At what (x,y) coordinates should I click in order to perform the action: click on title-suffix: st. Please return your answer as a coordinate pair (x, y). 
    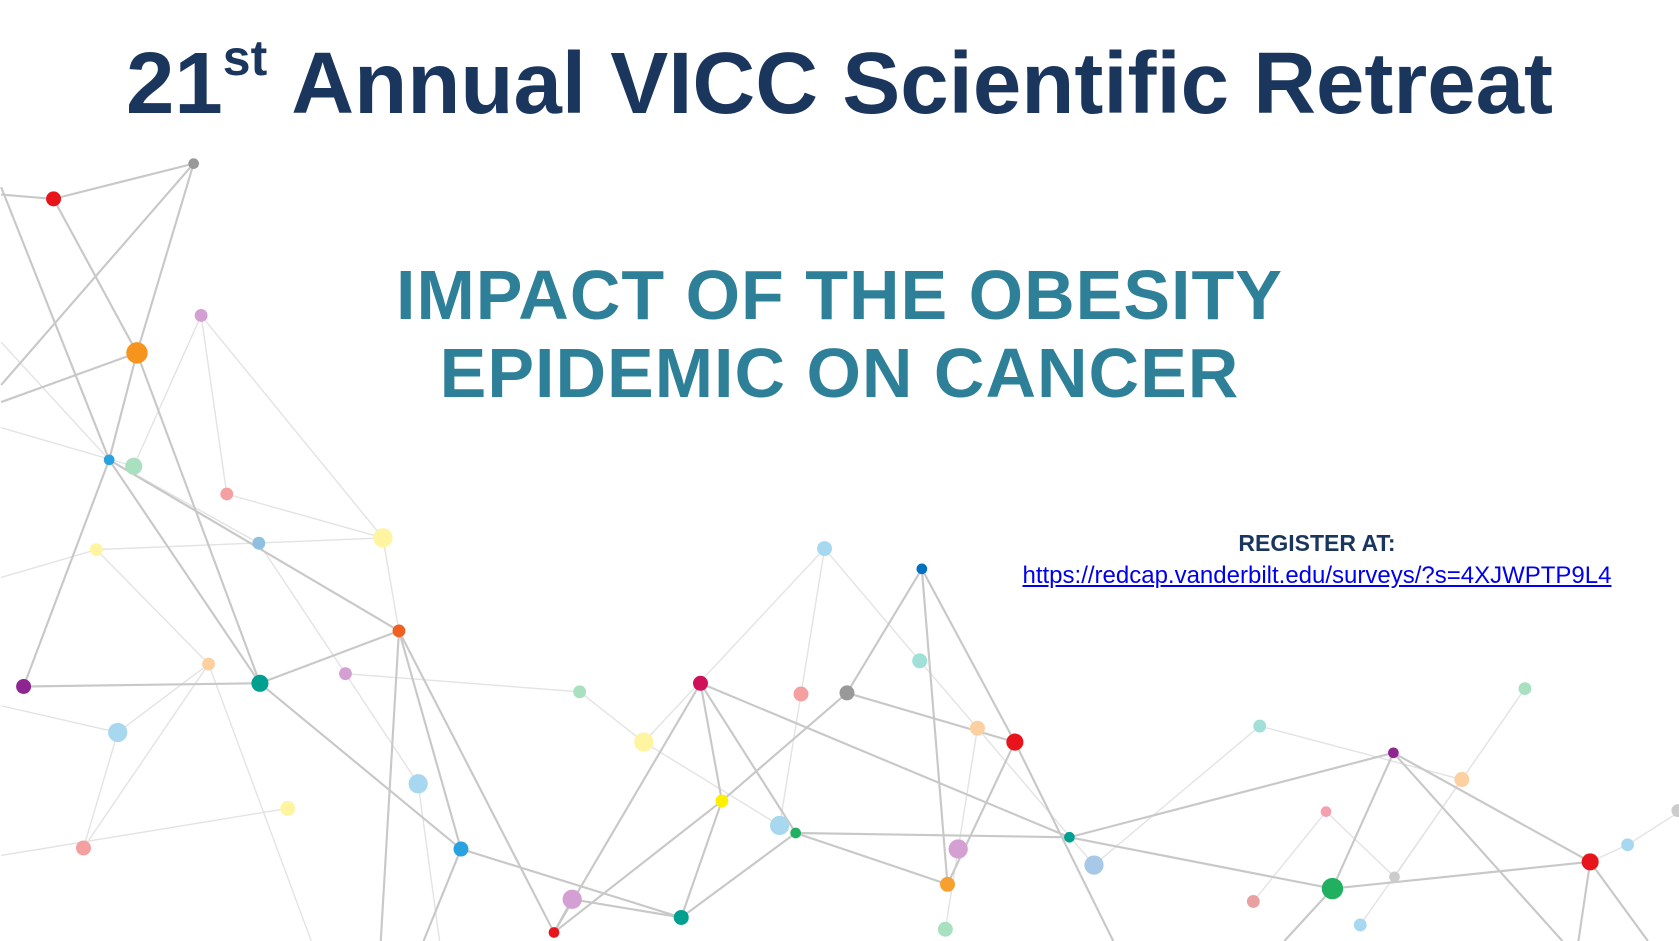
    Looking at the image, I should click on (245, 58).